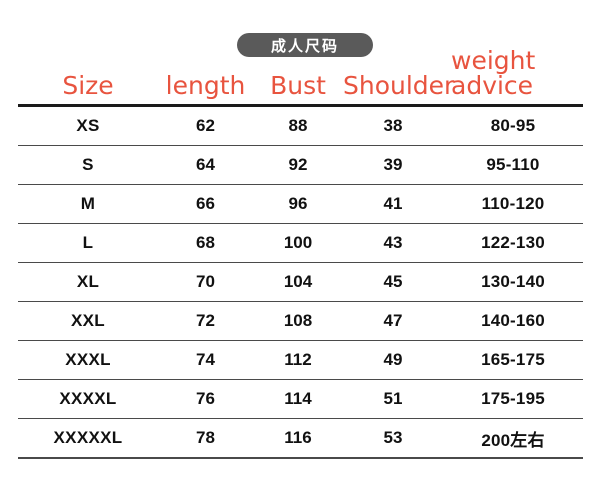 The height and width of the screenshot is (500, 600). I want to click on cell-weight: 110-120, so click(513, 204).